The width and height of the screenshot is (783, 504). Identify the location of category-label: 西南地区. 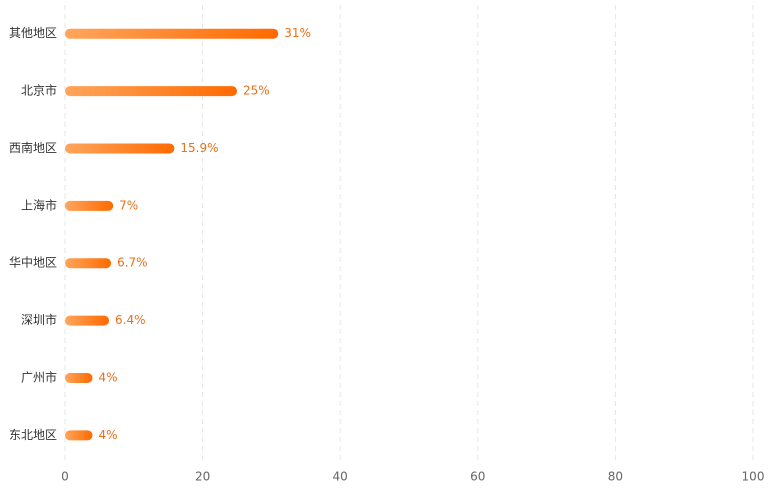
(33, 147).